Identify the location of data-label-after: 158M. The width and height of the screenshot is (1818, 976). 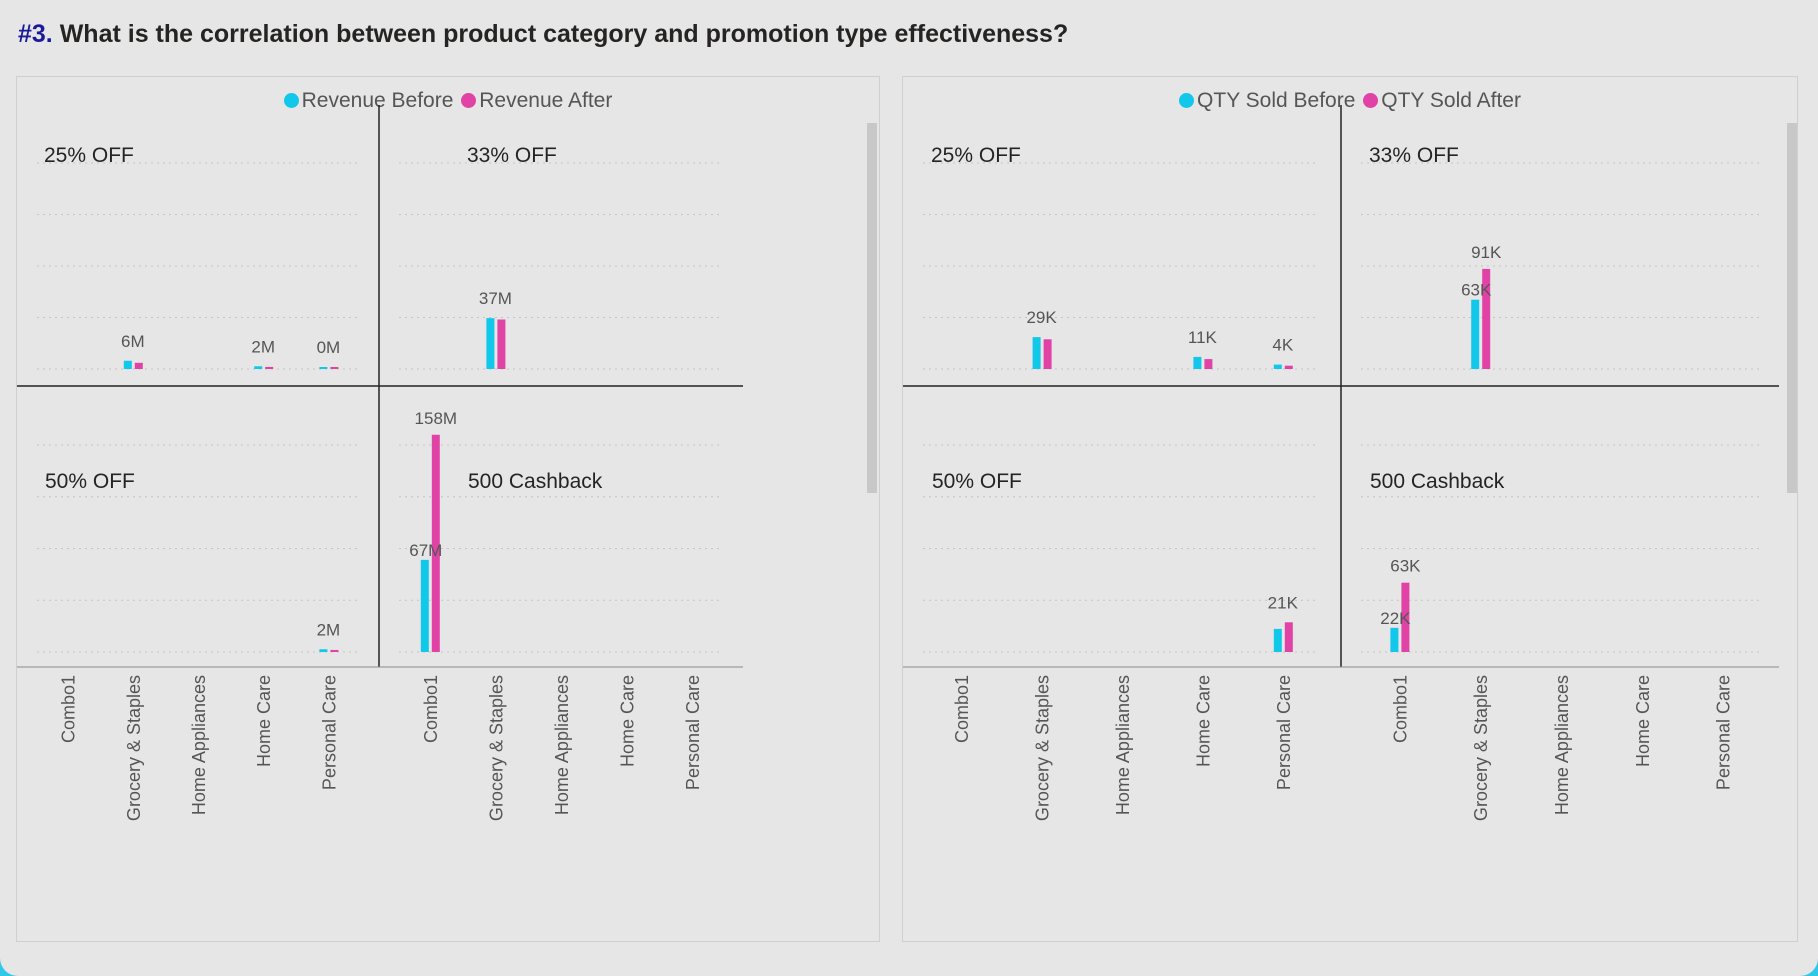
(436, 418).